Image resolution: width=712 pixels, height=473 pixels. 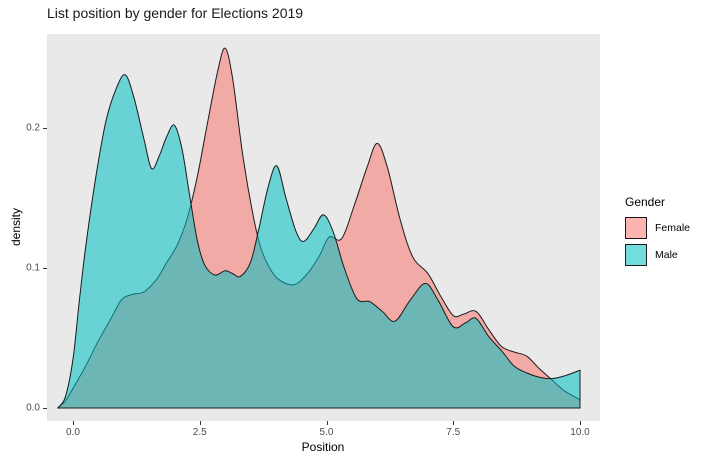 I want to click on male-swatch-icon, so click(x=636, y=255).